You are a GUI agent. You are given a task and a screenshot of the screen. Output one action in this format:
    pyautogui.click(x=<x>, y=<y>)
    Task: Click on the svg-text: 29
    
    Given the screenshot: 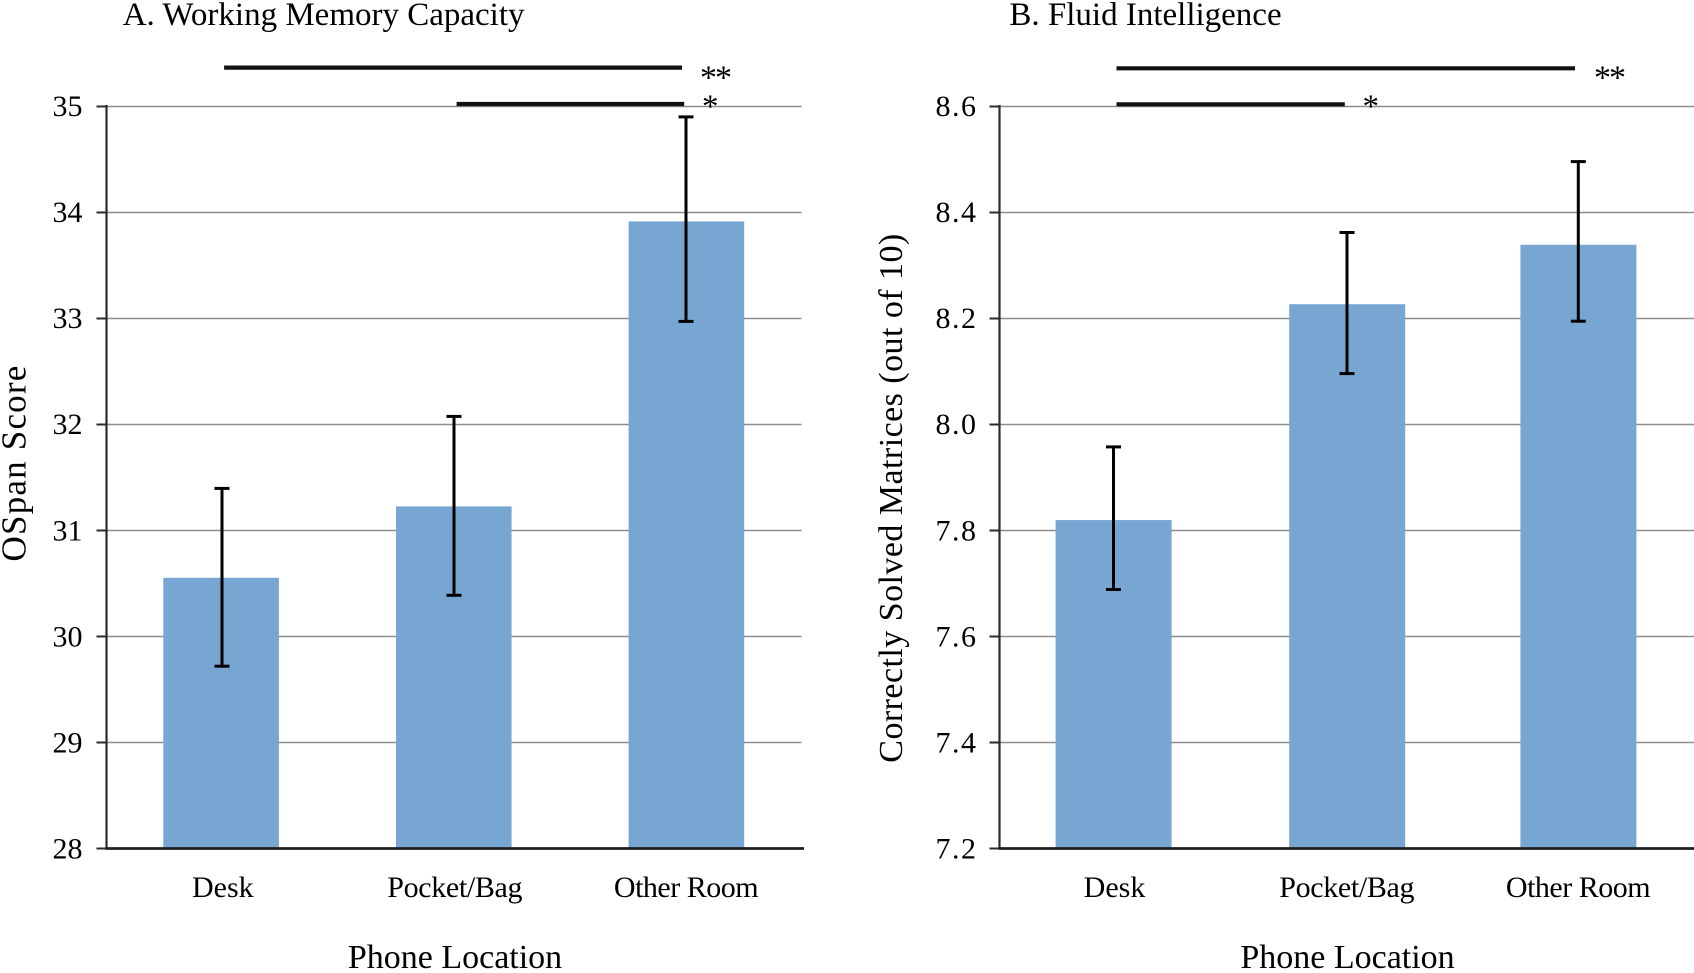 What is the action you would take?
    pyautogui.click(x=68, y=742)
    